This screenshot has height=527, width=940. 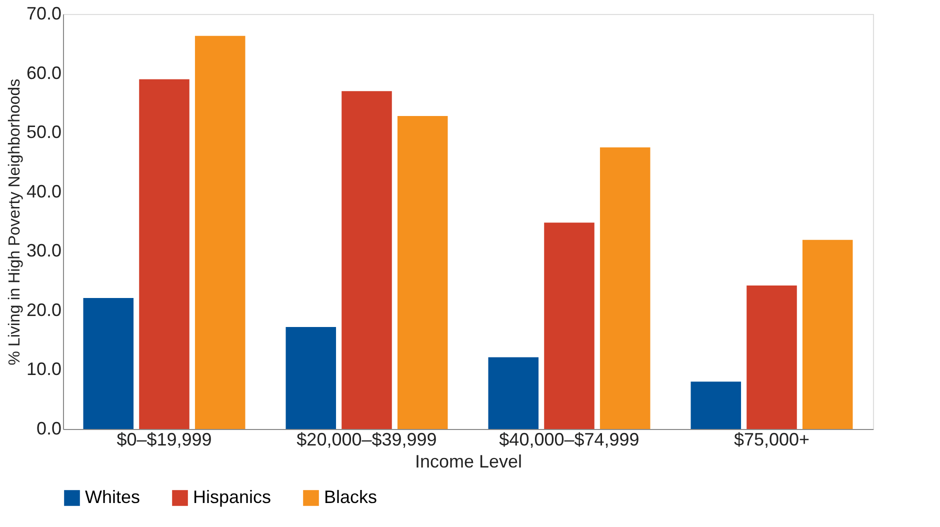 What do you see at coordinates (44, 14) in the screenshot?
I see `y-tick-label: 70.0` at bounding box center [44, 14].